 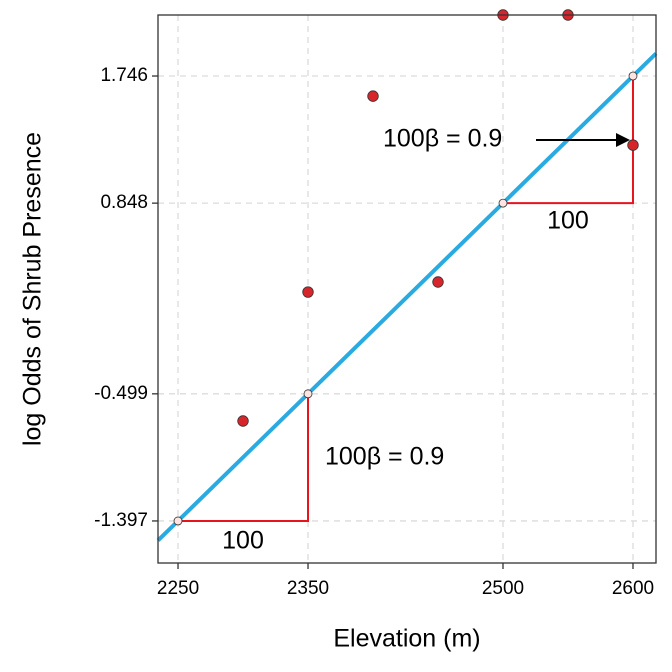 I want to click on y-tick-label: 1.746, so click(x=124, y=75).